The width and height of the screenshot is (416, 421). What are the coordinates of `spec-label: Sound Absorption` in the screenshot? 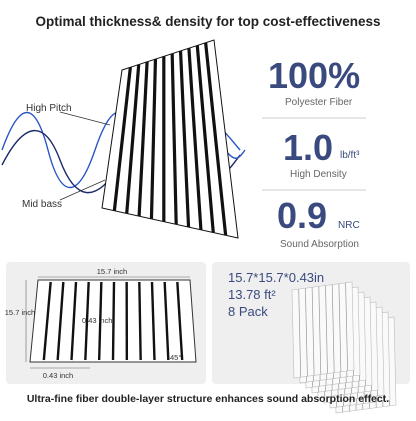 It's located at (319, 244).